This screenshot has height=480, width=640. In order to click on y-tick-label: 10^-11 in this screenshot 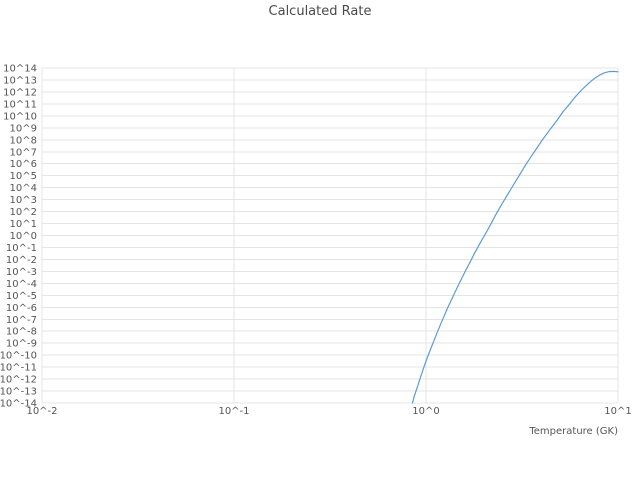, I will do `click(18, 368)`.